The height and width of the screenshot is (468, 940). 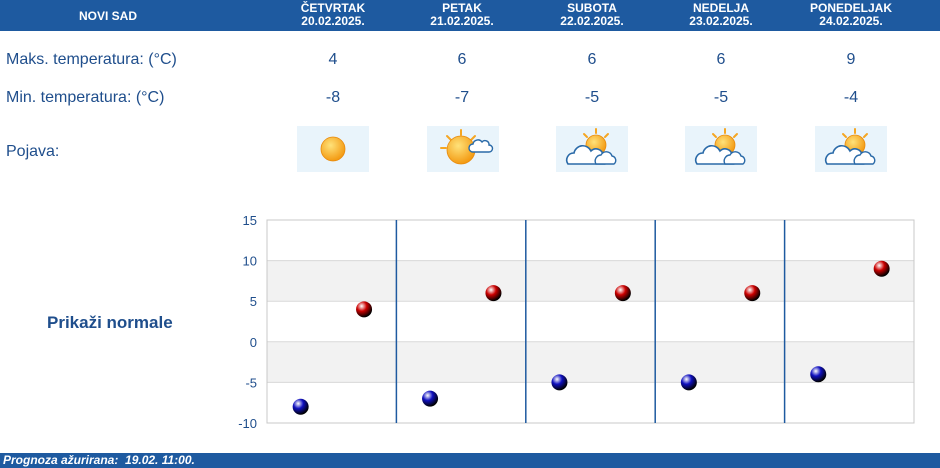 What do you see at coordinates (333, 8) in the screenshot?
I see `day-name: ČETVRTAK` at bounding box center [333, 8].